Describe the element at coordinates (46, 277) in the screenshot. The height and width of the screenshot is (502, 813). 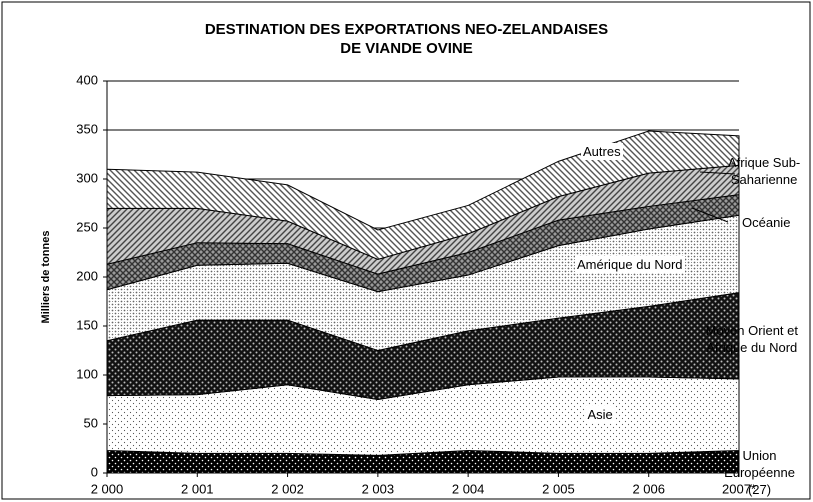
I see `y-axis-label: Milliers de tonnes` at that location.